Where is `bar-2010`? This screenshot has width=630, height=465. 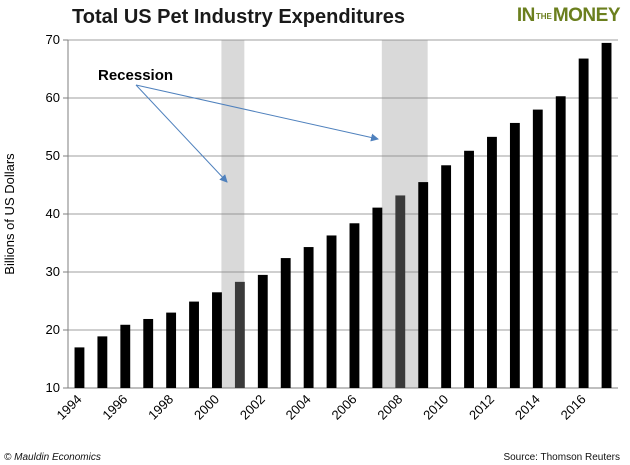
bar-2010 is located at coordinates (446, 276).